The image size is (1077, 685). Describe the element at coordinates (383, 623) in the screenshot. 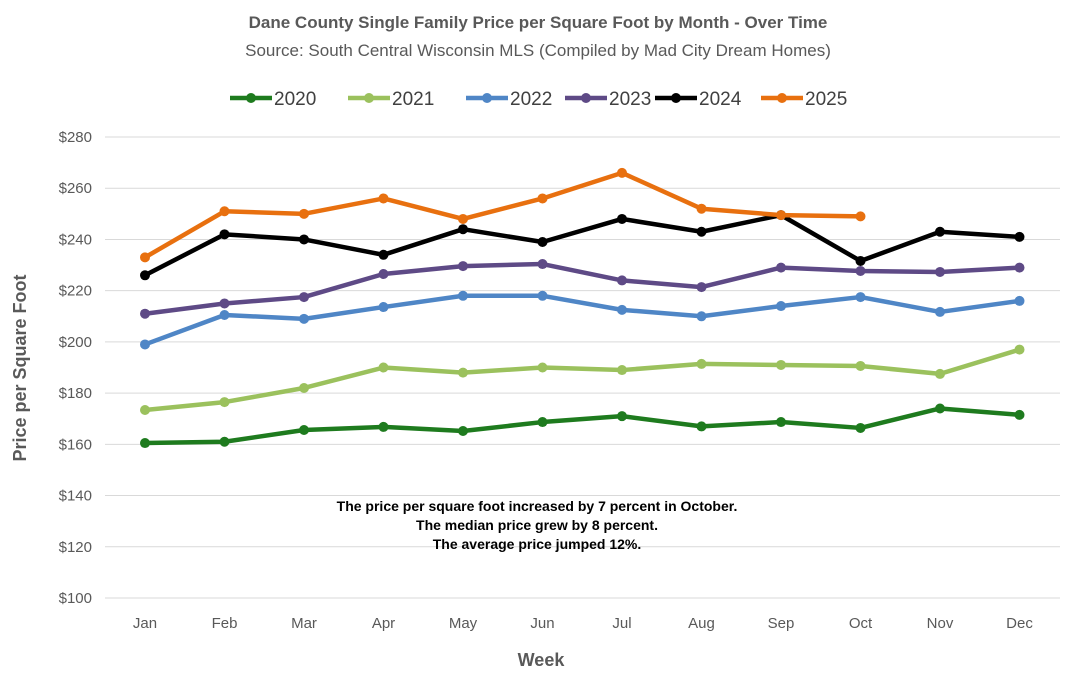

I see `x-tick-label: Apr` at that location.